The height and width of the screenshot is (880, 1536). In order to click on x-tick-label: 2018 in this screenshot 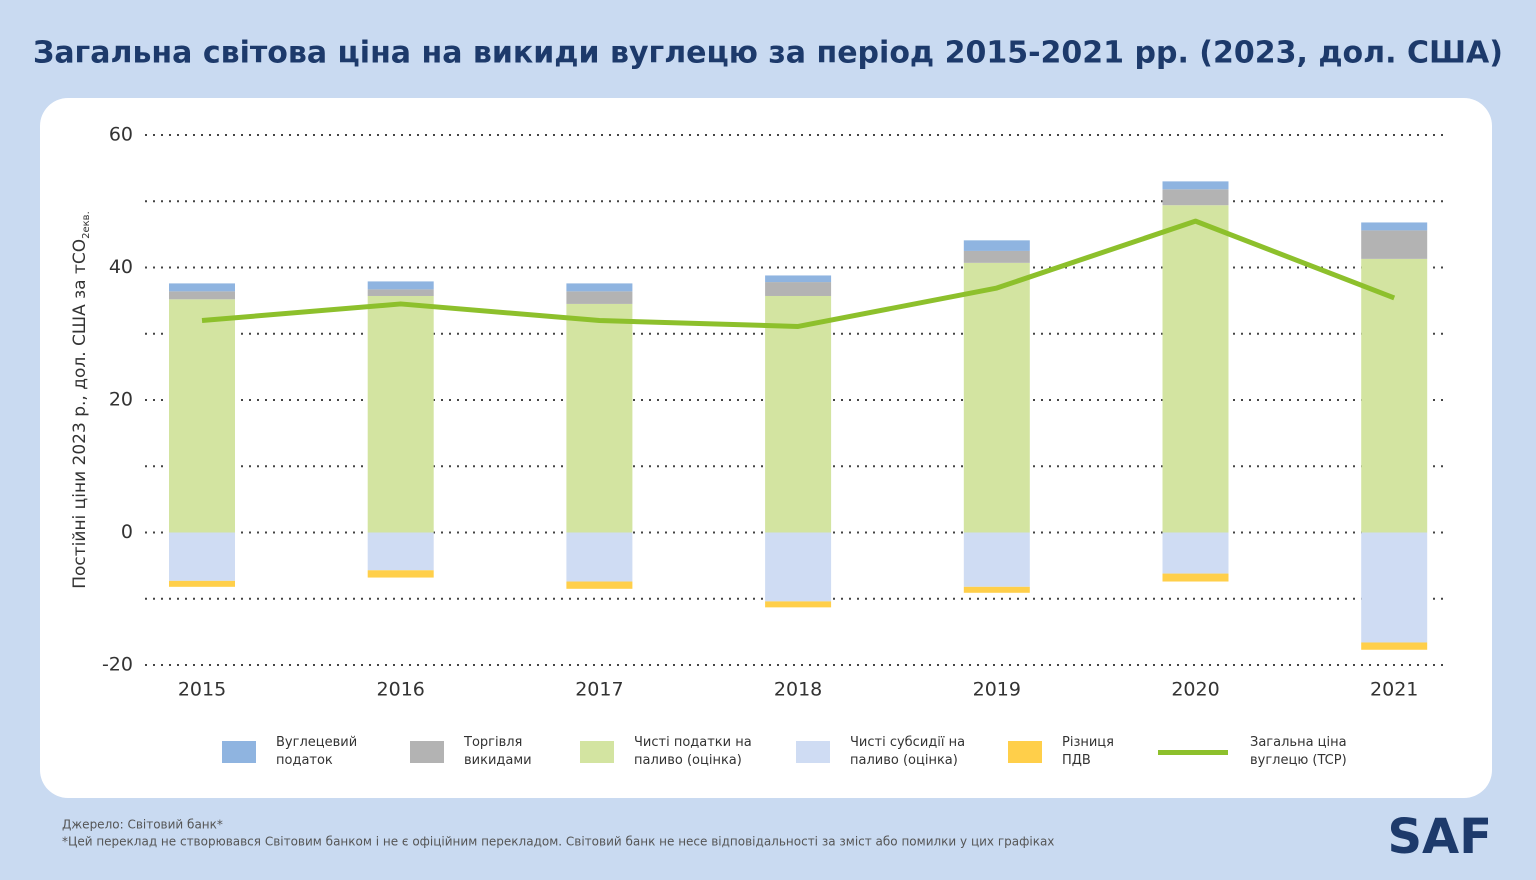, I will do `click(798, 690)`.